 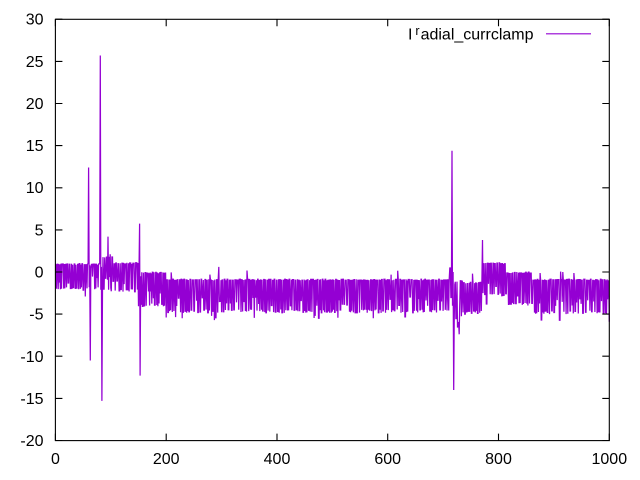 I want to click on svg-text: 15, so click(x=35, y=146).